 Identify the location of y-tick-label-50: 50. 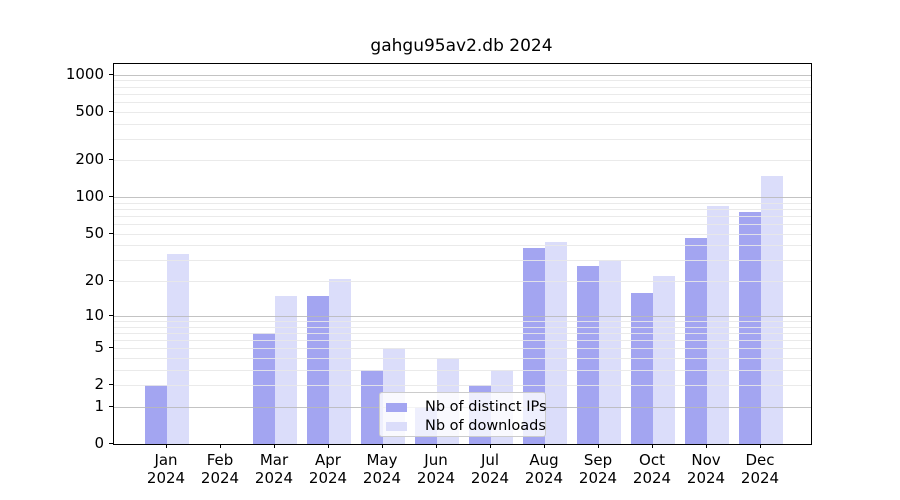
(94, 232).